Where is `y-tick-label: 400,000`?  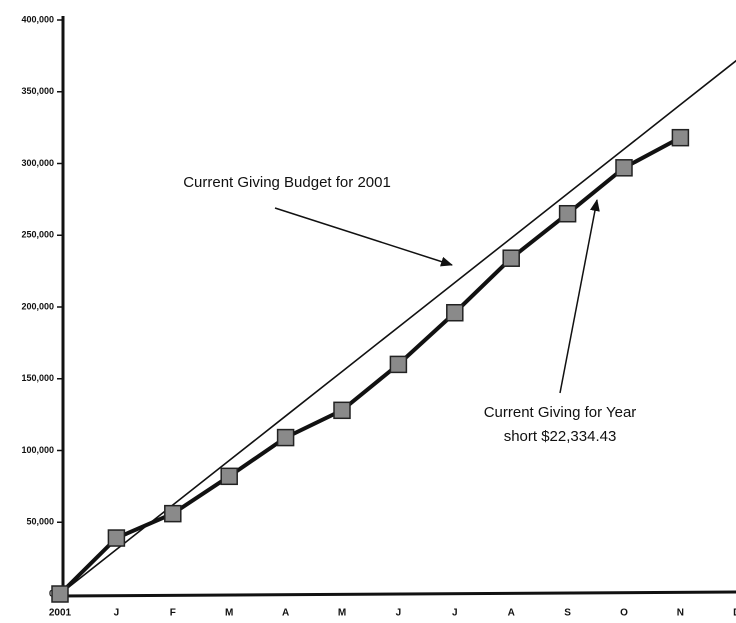
y-tick-label: 400,000 is located at coordinates (37, 19).